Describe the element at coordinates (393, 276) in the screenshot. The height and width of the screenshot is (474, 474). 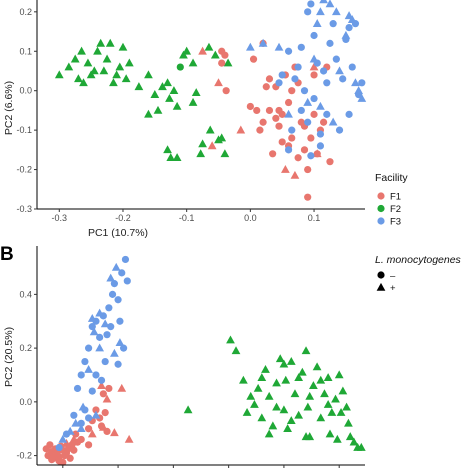
I see `legend-lm-label: –` at that location.